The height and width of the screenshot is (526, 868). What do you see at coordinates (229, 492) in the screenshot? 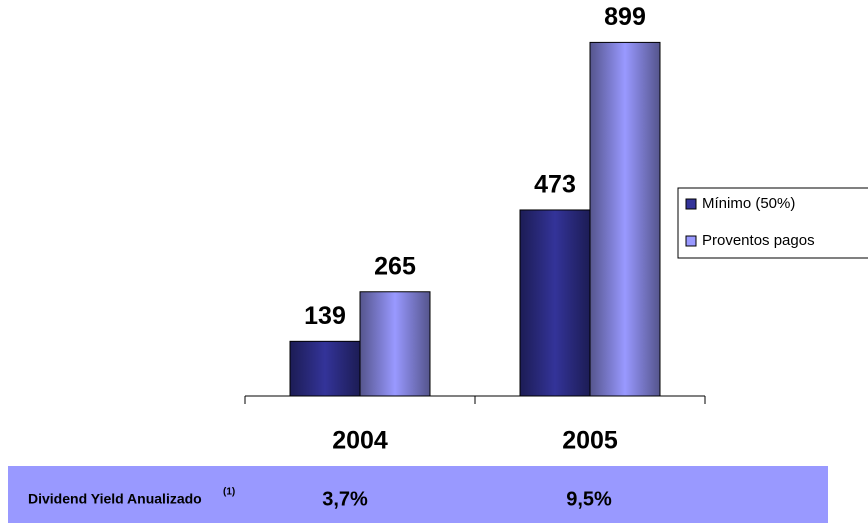
I see `table-note: (1)` at bounding box center [229, 492].